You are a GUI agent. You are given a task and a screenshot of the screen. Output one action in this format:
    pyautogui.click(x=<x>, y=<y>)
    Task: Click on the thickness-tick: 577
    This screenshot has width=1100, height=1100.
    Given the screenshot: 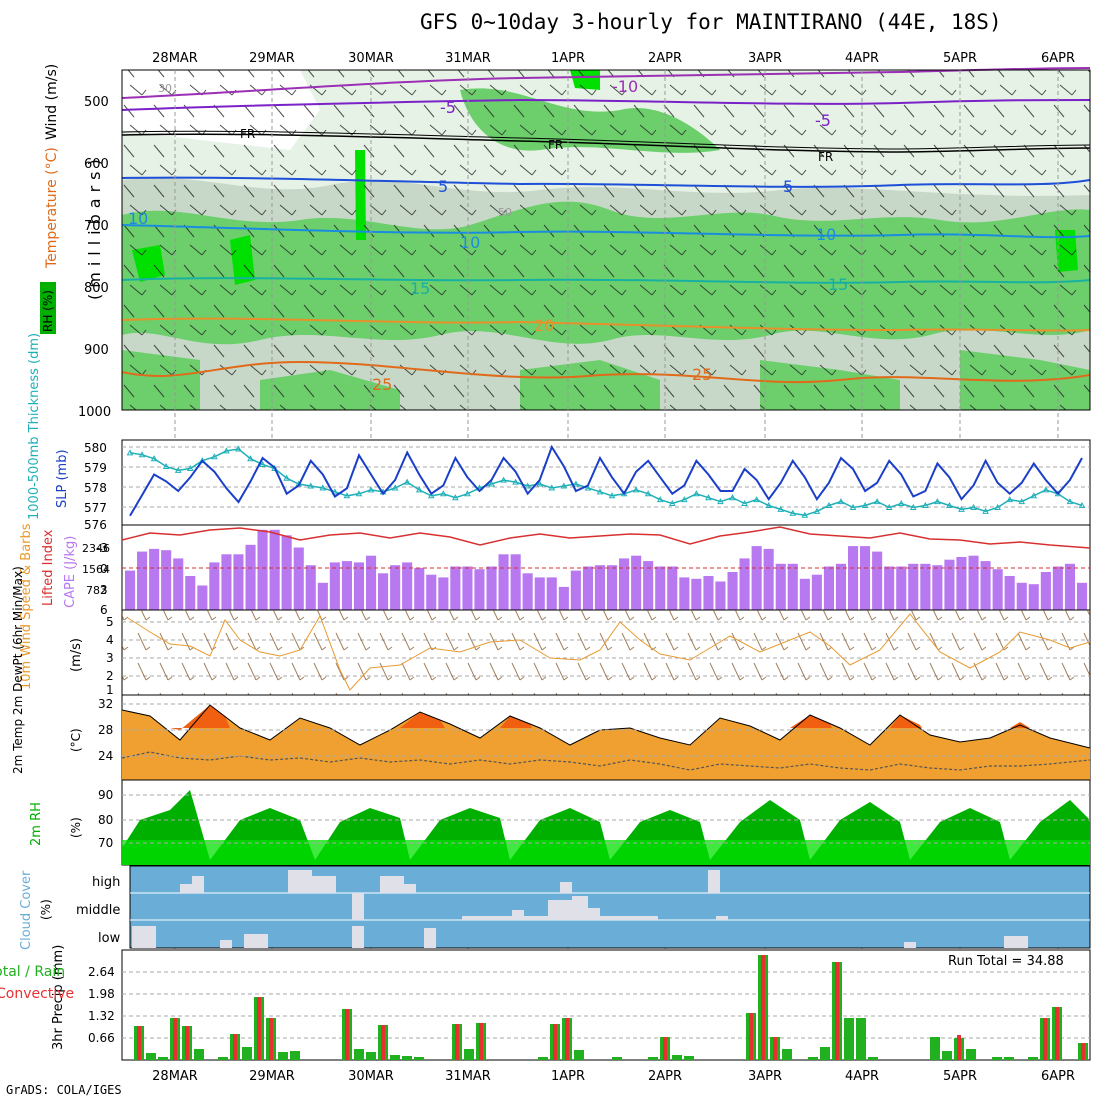 What is the action you would take?
    pyautogui.click(x=95, y=508)
    